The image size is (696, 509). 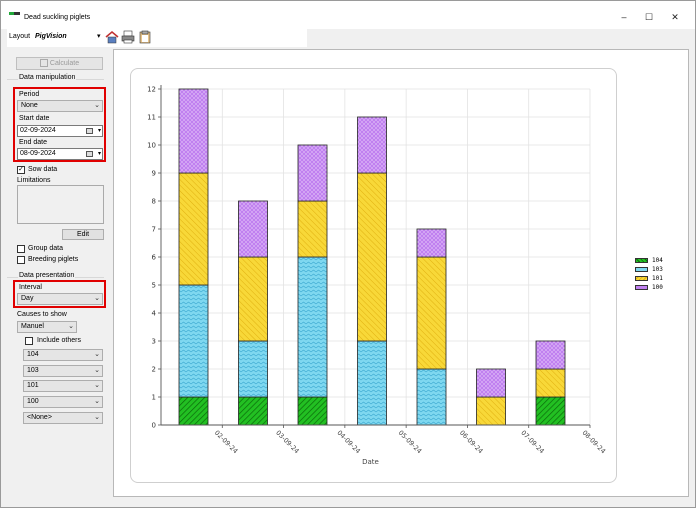 What do you see at coordinates (29, 94) in the screenshot?
I see `period-label: Period` at bounding box center [29, 94].